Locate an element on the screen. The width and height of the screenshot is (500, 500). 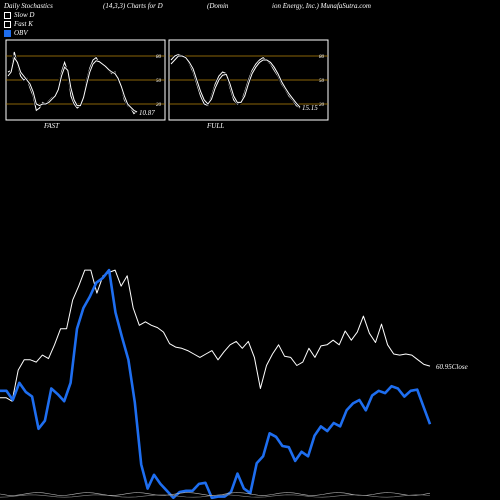
full-last-value-label: 15.15 is located at coordinates (310, 108).